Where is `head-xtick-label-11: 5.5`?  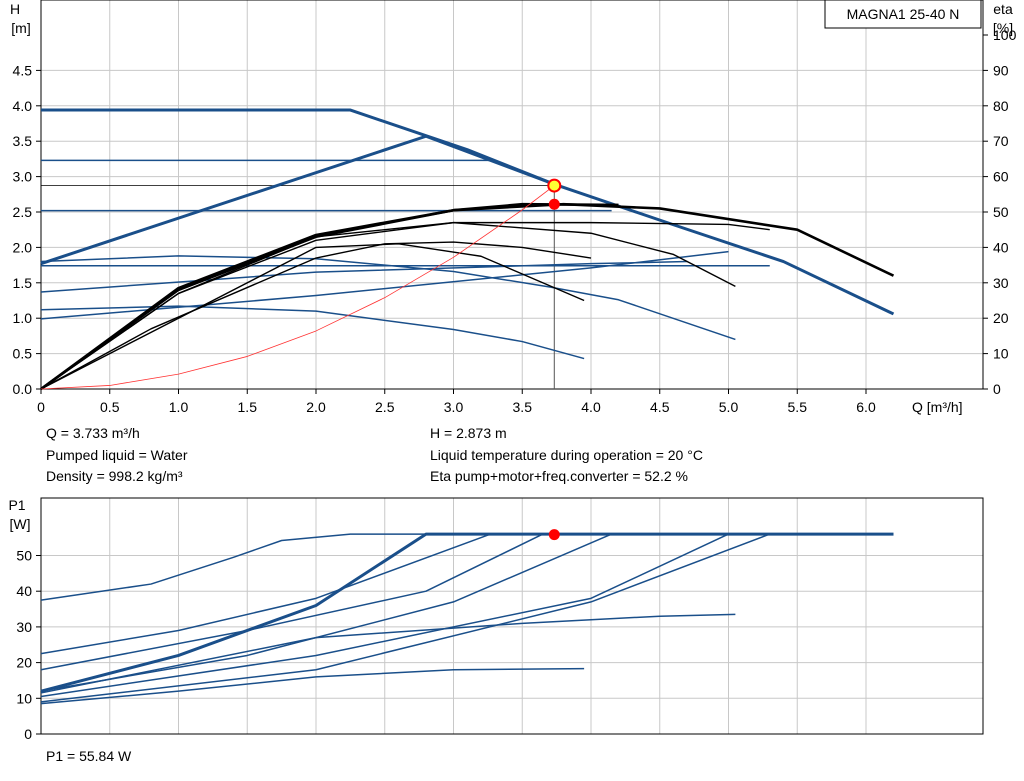
head-xtick-label-11: 5.5 is located at coordinates (798, 407).